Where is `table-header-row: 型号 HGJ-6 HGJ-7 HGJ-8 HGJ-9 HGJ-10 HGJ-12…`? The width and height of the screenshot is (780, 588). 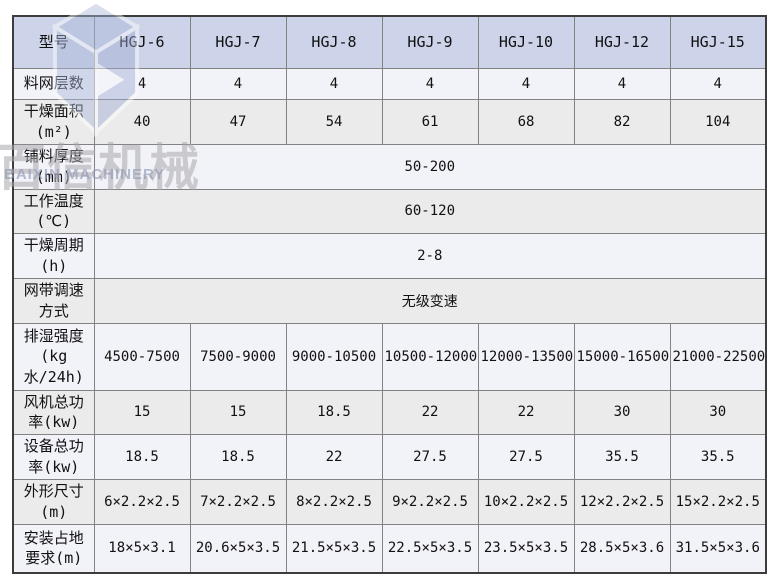
table-header-row: 型号 HGJ-6 HGJ-7 HGJ-8 HGJ-9 HGJ-10 HGJ-12… is located at coordinates (389, 42).